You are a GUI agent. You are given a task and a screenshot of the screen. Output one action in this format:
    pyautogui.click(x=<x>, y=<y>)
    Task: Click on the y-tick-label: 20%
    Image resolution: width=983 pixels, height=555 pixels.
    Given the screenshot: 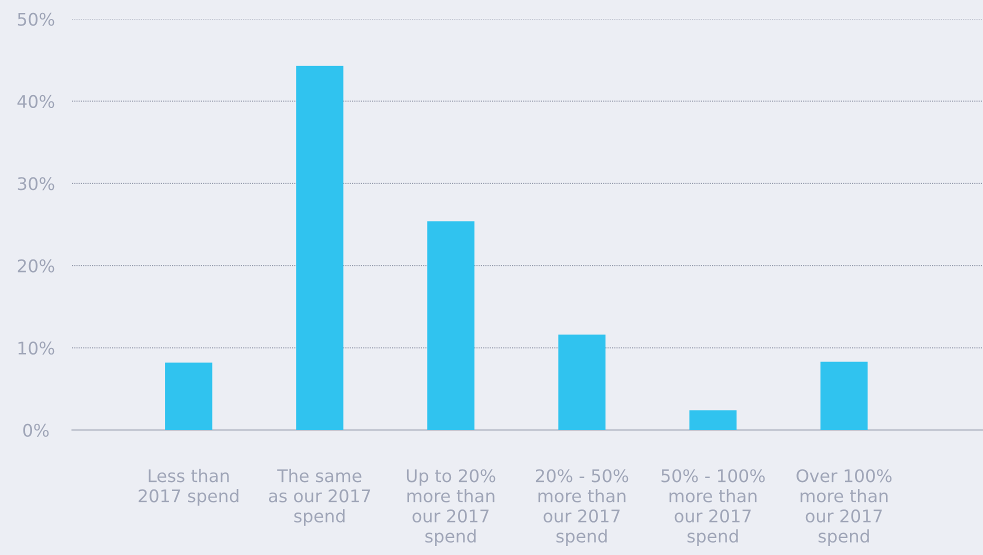 What is the action you would take?
    pyautogui.click(x=36, y=265)
    